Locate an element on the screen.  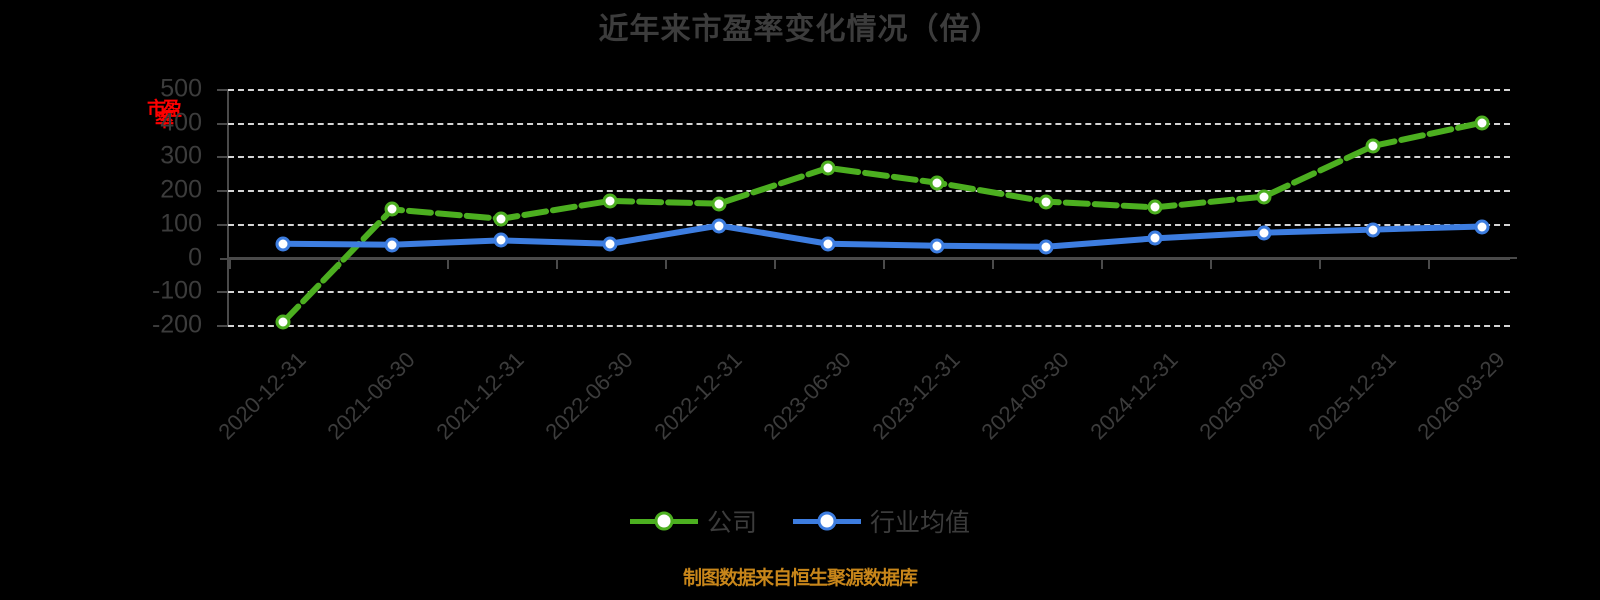
legend-item-industry: 行业均值 is located at coordinates (881, 521).